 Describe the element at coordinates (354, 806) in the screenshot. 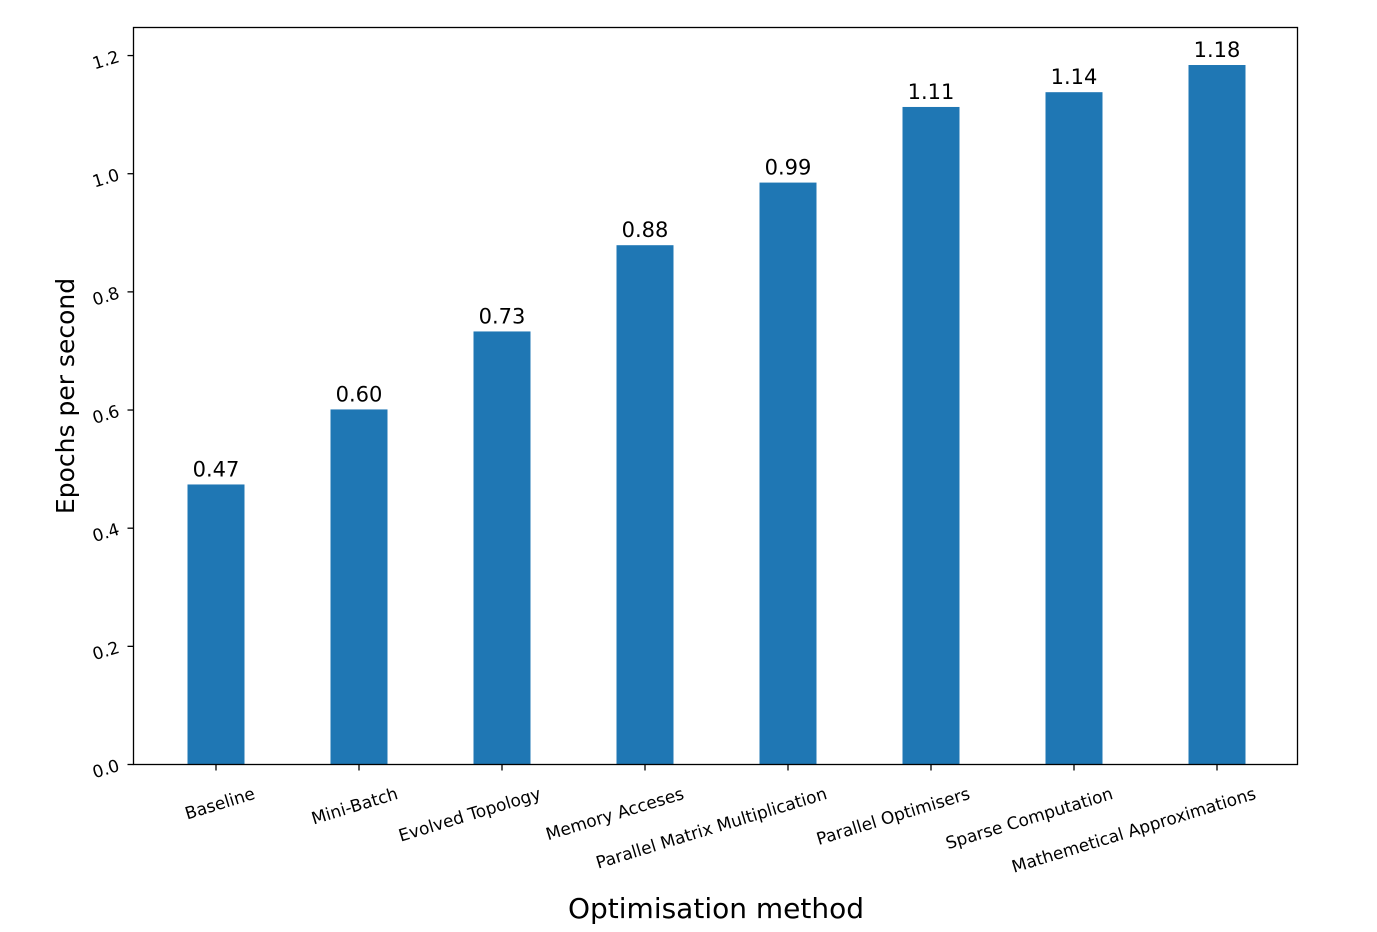

I see `x-tick-label: Mini-Batch` at that location.